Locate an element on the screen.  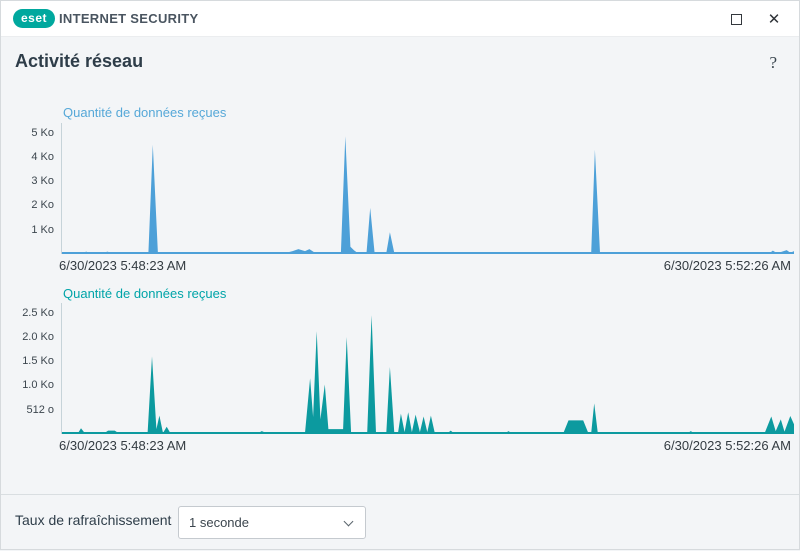
footer: Taux de rafraîchissement 1 seconde is located at coordinates (400, 523).